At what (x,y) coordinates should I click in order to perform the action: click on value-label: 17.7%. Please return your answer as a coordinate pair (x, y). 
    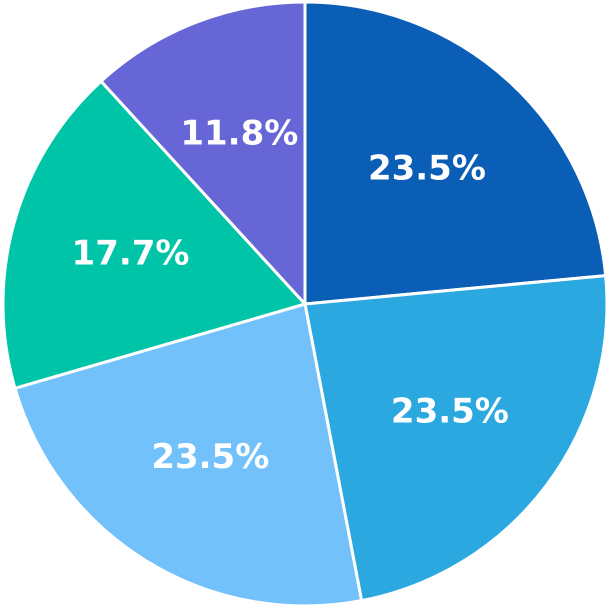
    Looking at the image, I should click on (131, 254).